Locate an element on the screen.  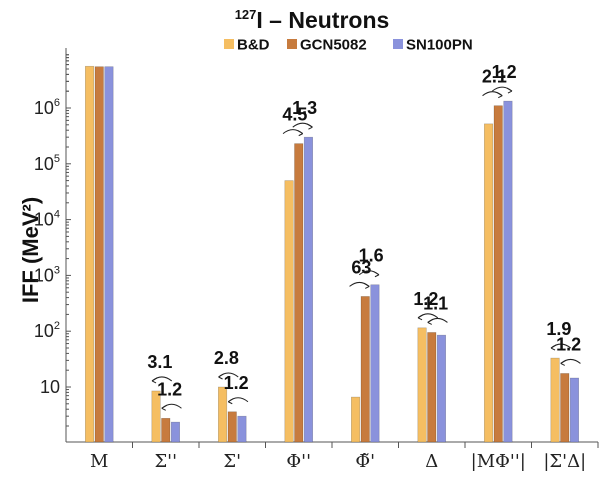
legend-label: SN100PN is located at coordinates (439, 45).